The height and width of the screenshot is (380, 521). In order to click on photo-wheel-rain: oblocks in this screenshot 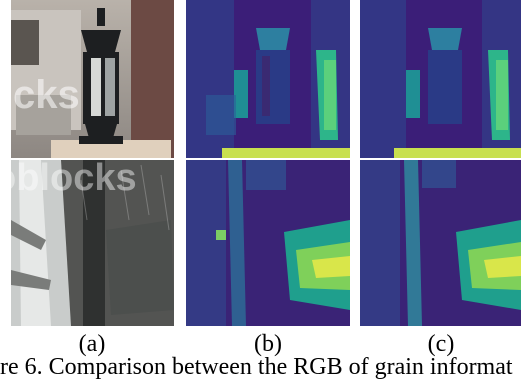, I will do `click(92, 243)`.